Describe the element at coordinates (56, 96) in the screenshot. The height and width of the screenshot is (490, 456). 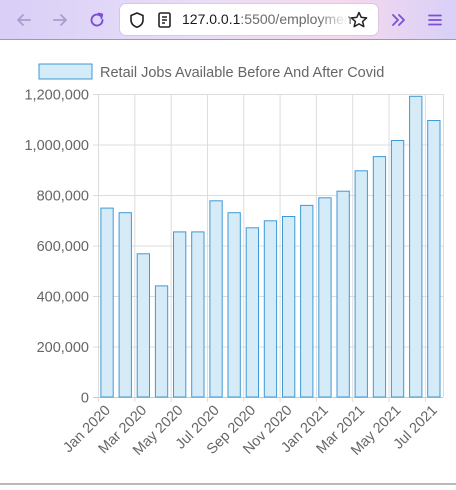
I see `y-tick-label: 1,200,000` at that location.